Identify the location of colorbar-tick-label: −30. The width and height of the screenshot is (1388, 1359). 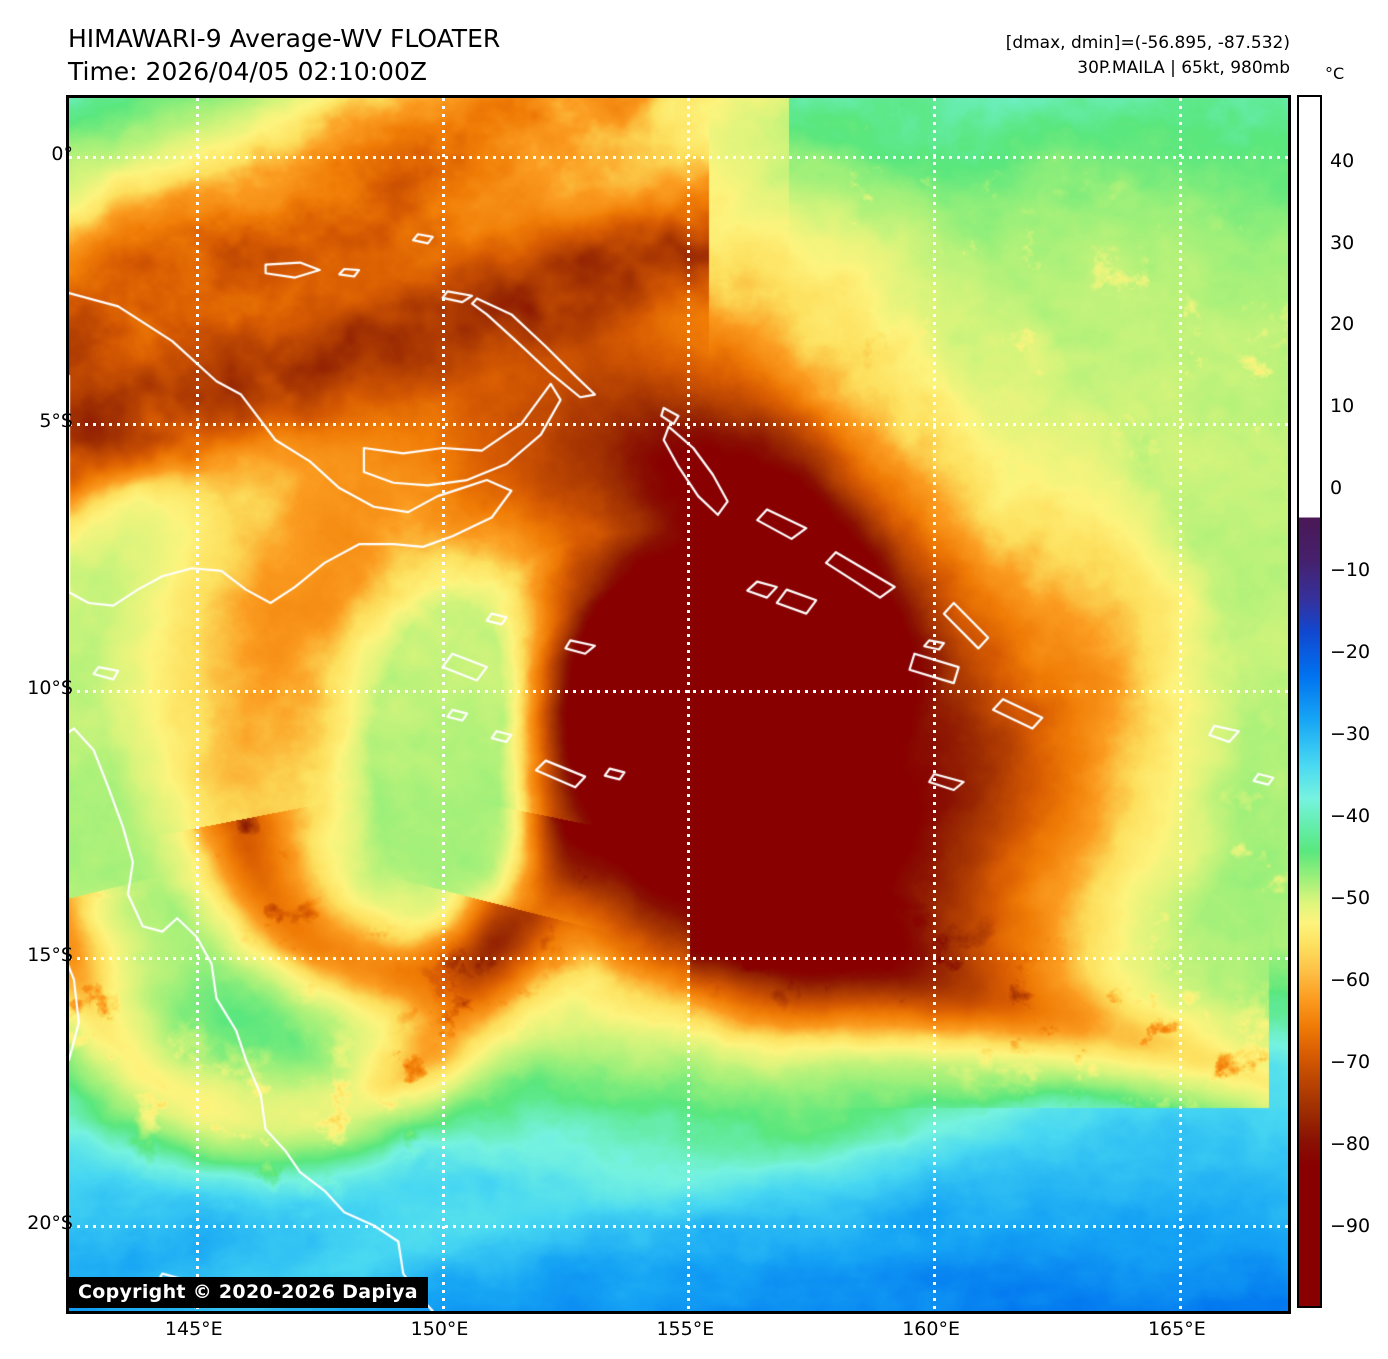
(1350, 734).